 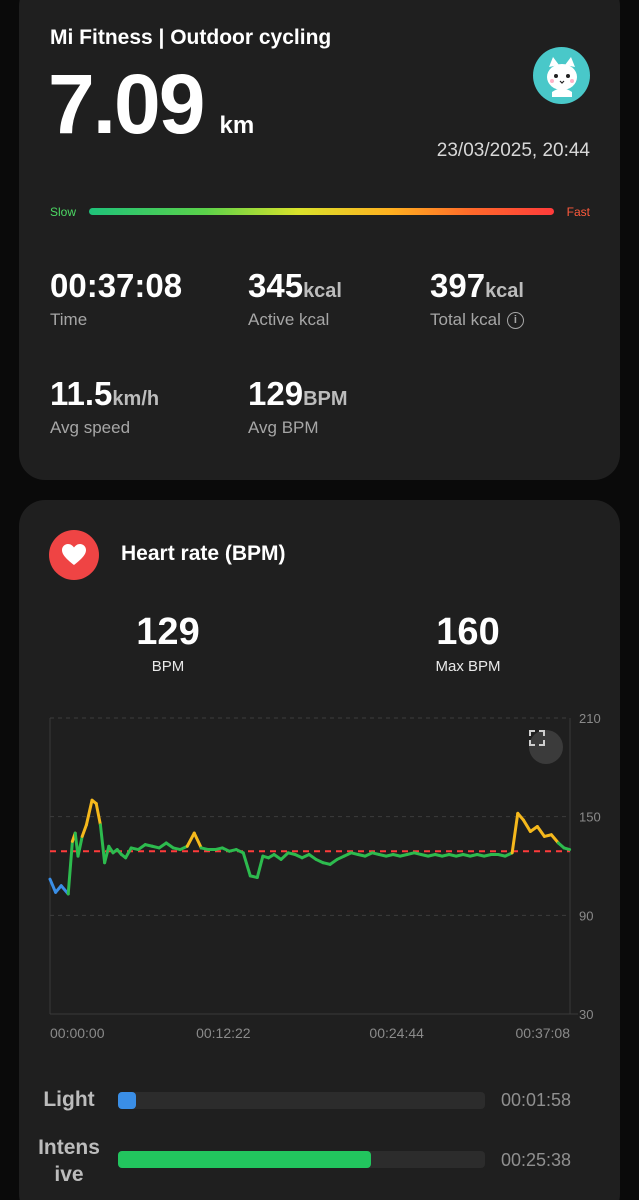 I want to click on stat-time-label: Time, so click(x=69, y=319).